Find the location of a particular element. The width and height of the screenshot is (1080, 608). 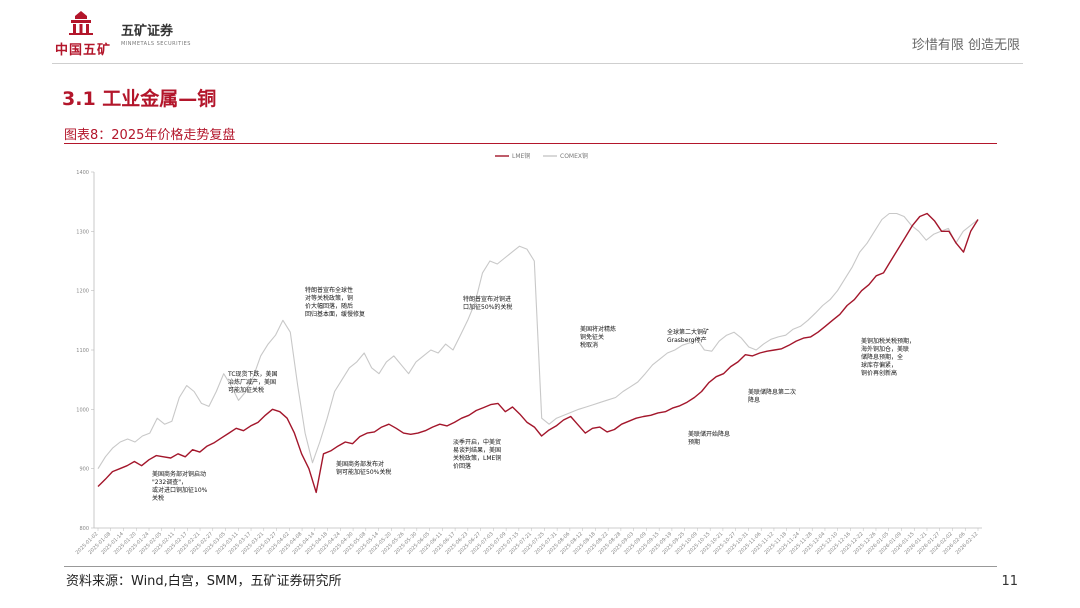

annotation-line: 特朗普宣布对铜进 is located at coordinates (487, 299).